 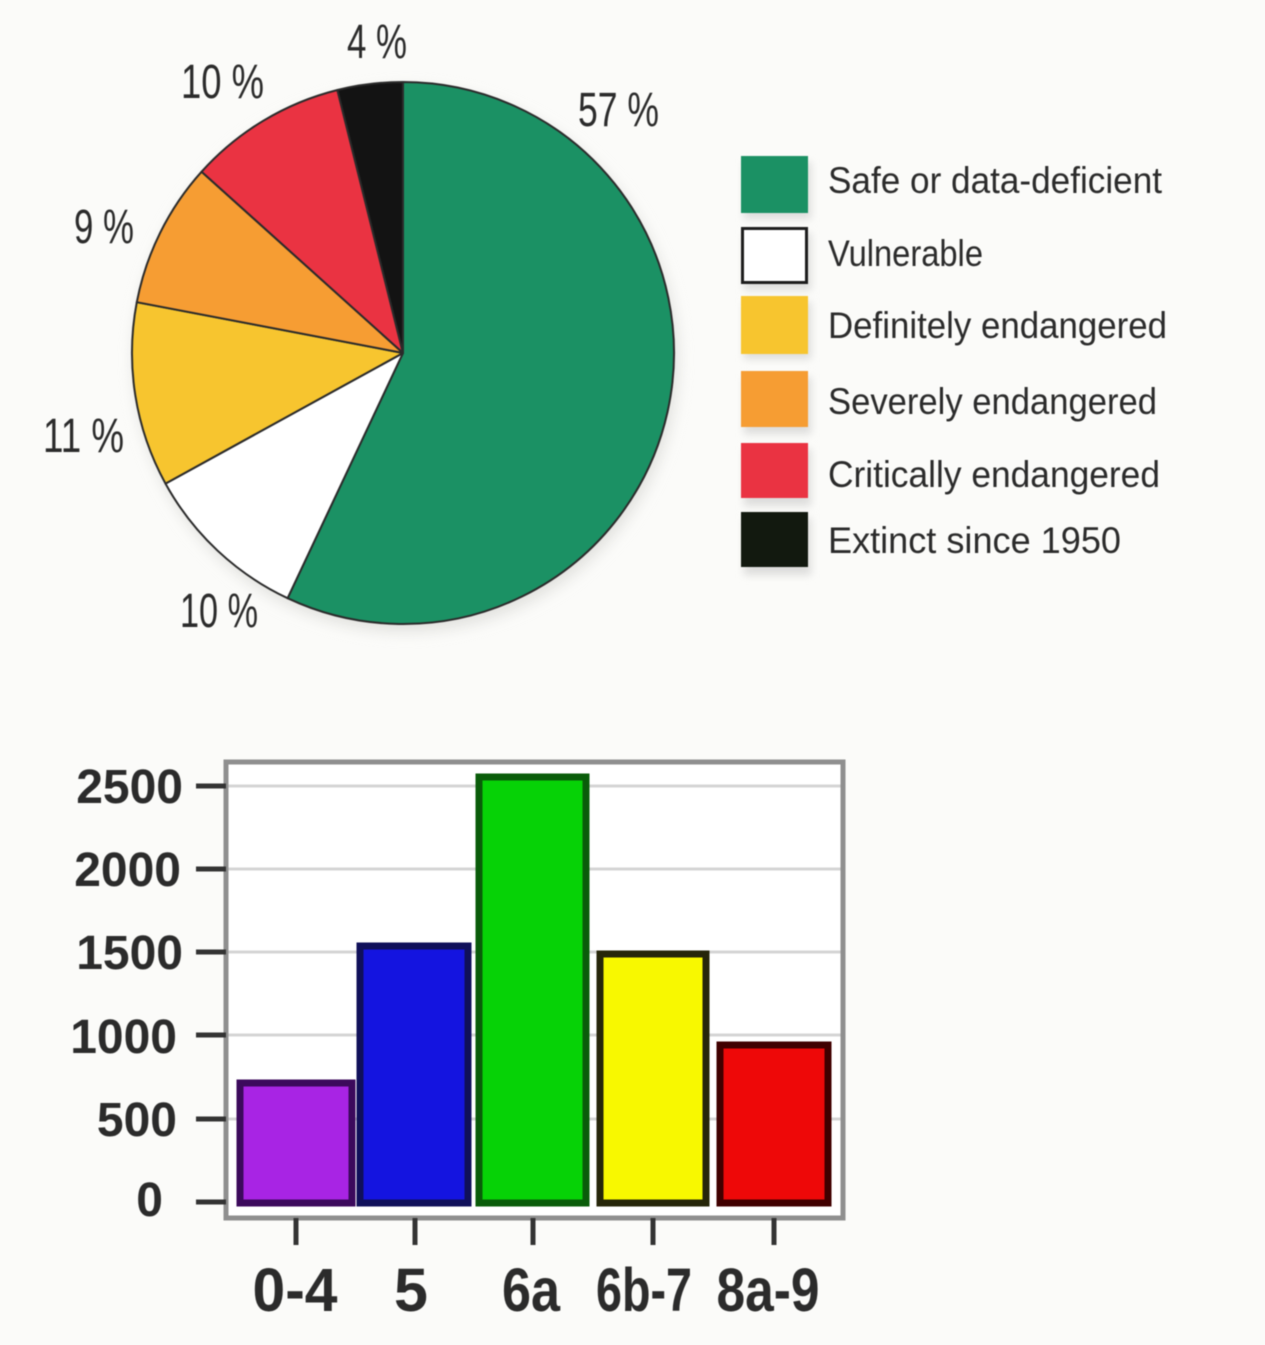 What do you see at coordinates (768, 1290) in the screenshot?
I see `svg-text: 8a-9` at bounding box center [768, 1290].